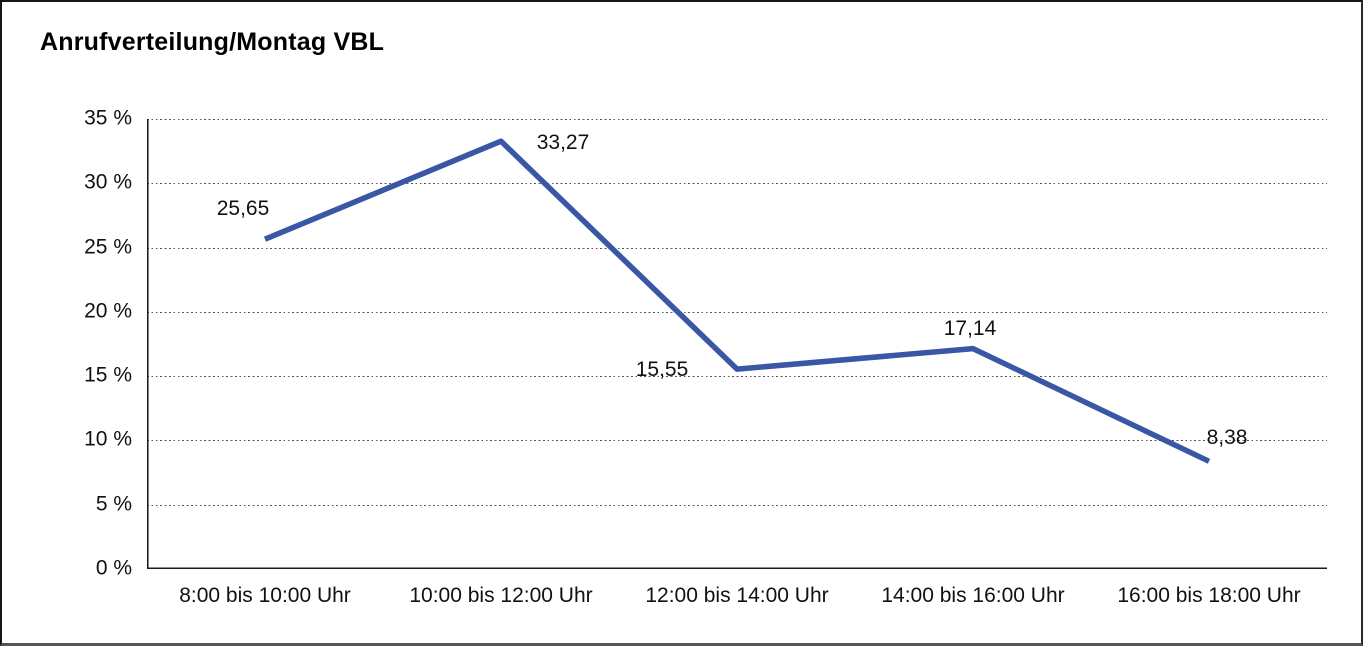 The height and width of the screenshot is (646, 1363). I want to click on y-tick-label: 30 %, so click(108, 182).